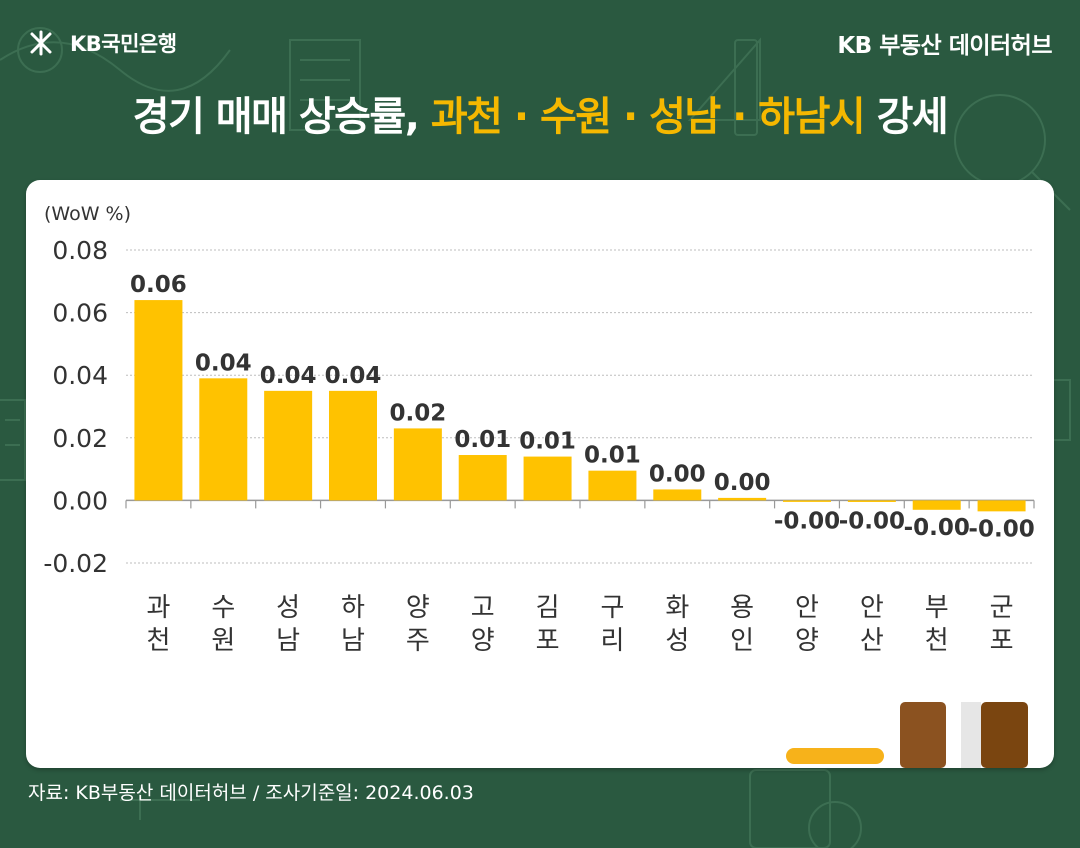  What do you see at coordinates (281, 117) in the screenshot?
I see `title-part1: 경기 매매 상승률,` at bounding box center [281, 117].